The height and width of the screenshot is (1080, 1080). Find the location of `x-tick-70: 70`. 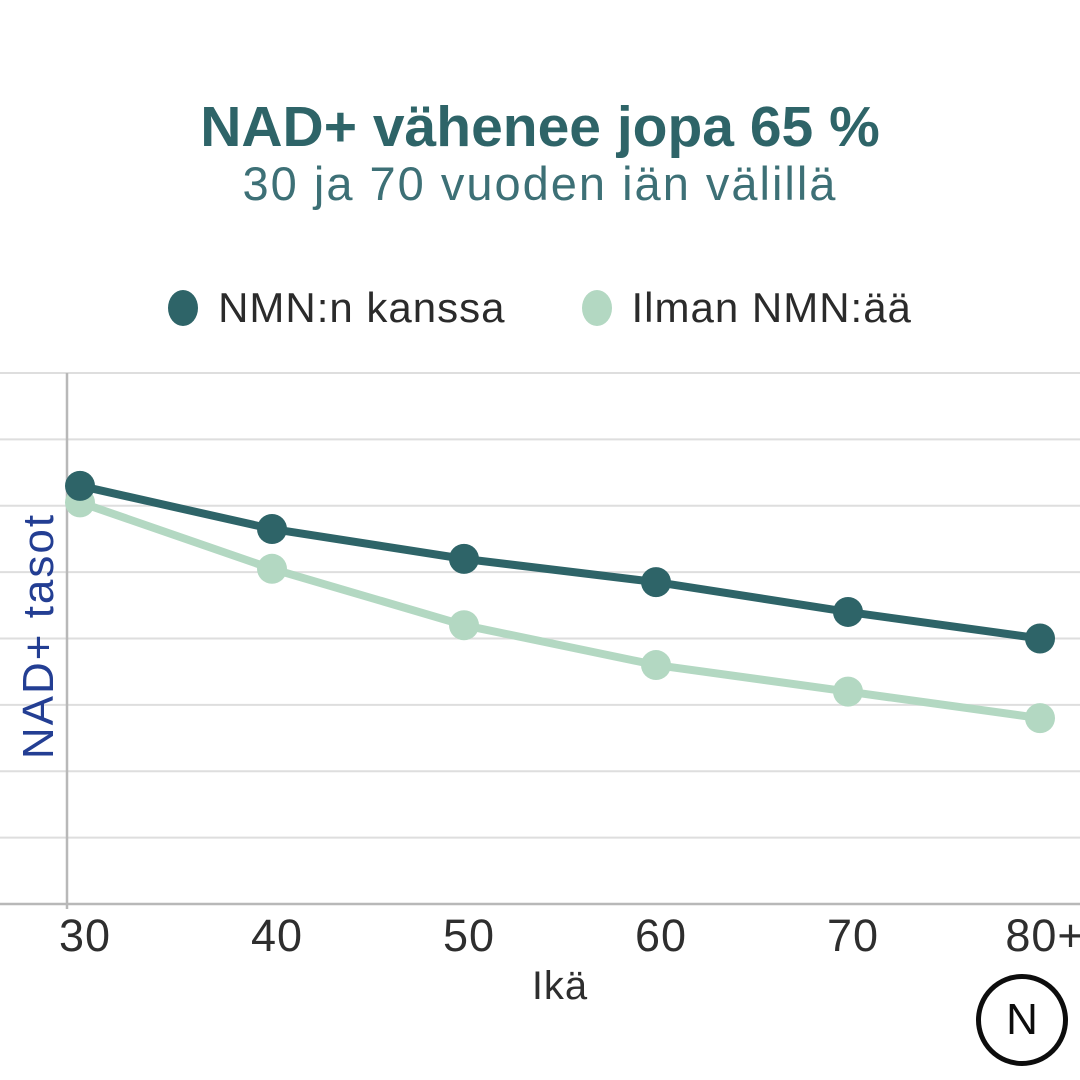

x-tick-70: 70 is located at coordinates (853, 935).